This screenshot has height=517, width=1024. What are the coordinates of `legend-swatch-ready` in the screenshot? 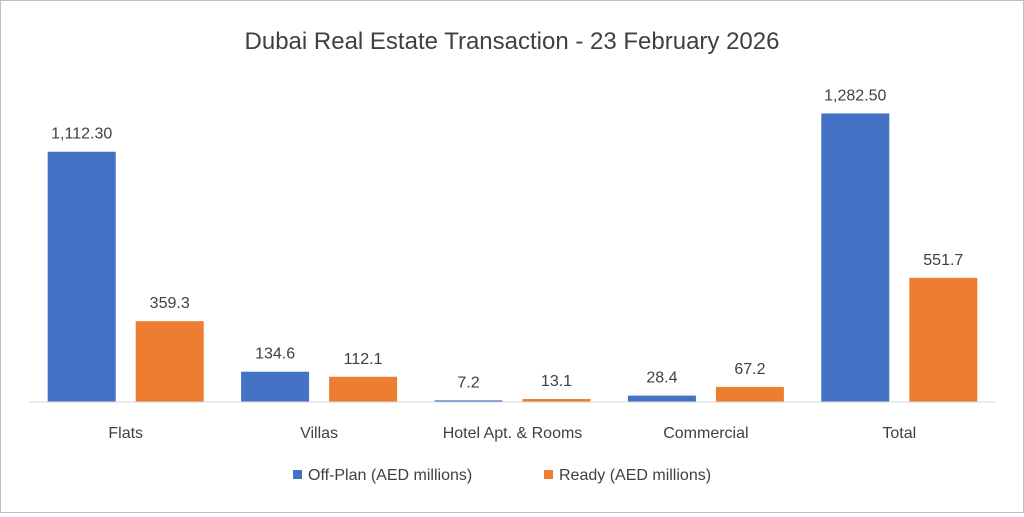 It's located at (548, 474).